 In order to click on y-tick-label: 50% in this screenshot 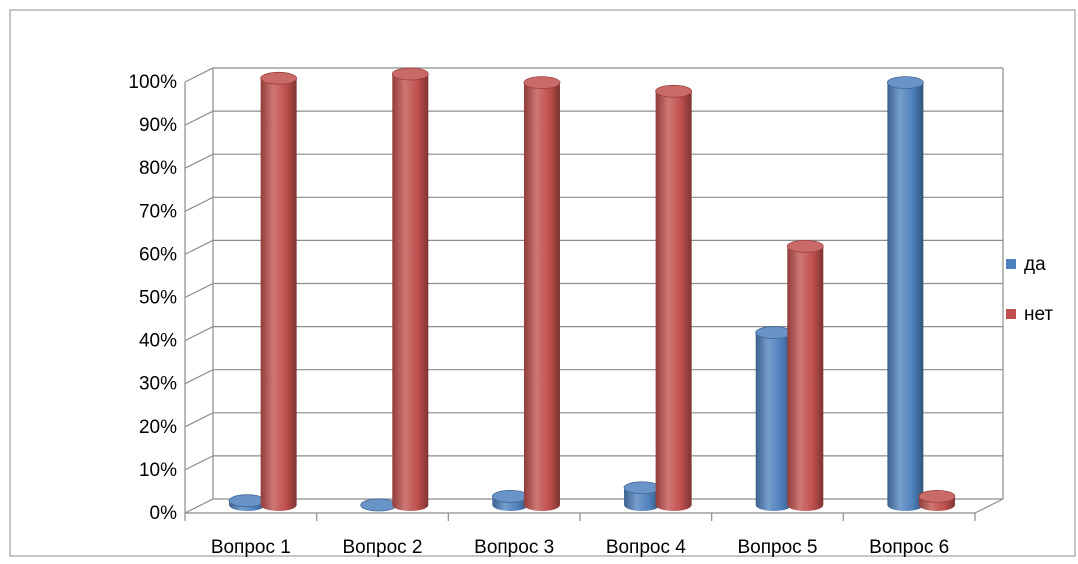, I will do `click(158, 298)`.